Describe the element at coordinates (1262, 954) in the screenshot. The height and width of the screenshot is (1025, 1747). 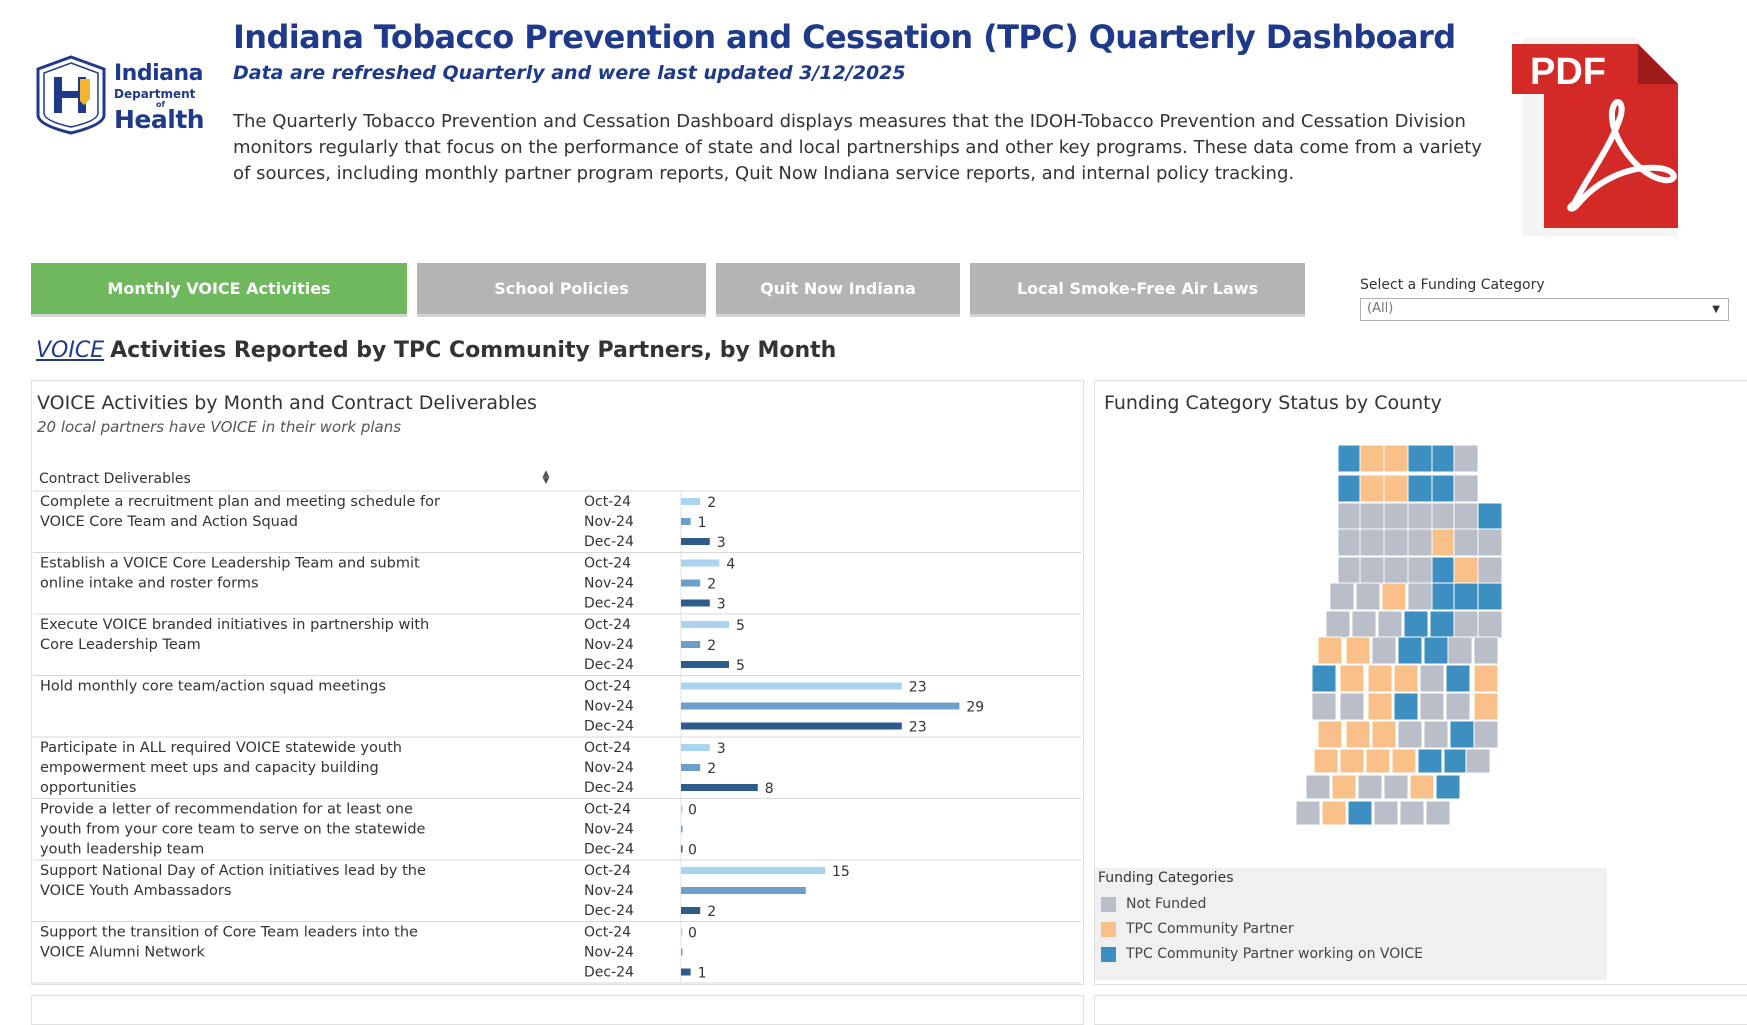
I see `legend-item-tpc-partner-voice: TPC Community Partner working on VOICE` at that location.